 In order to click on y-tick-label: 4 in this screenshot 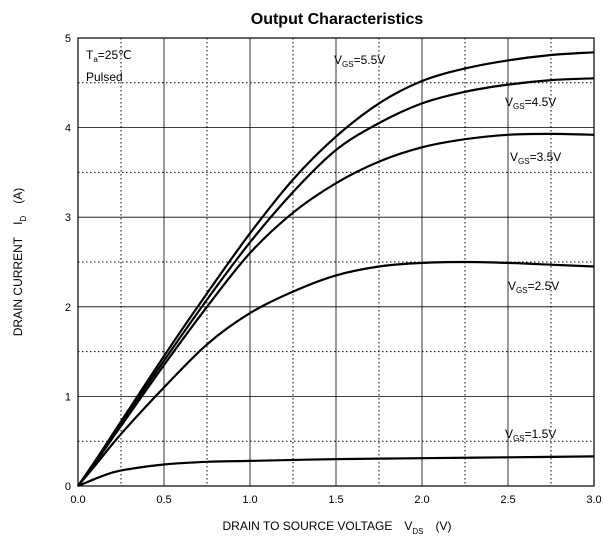, I will do `click(68, 129)`.